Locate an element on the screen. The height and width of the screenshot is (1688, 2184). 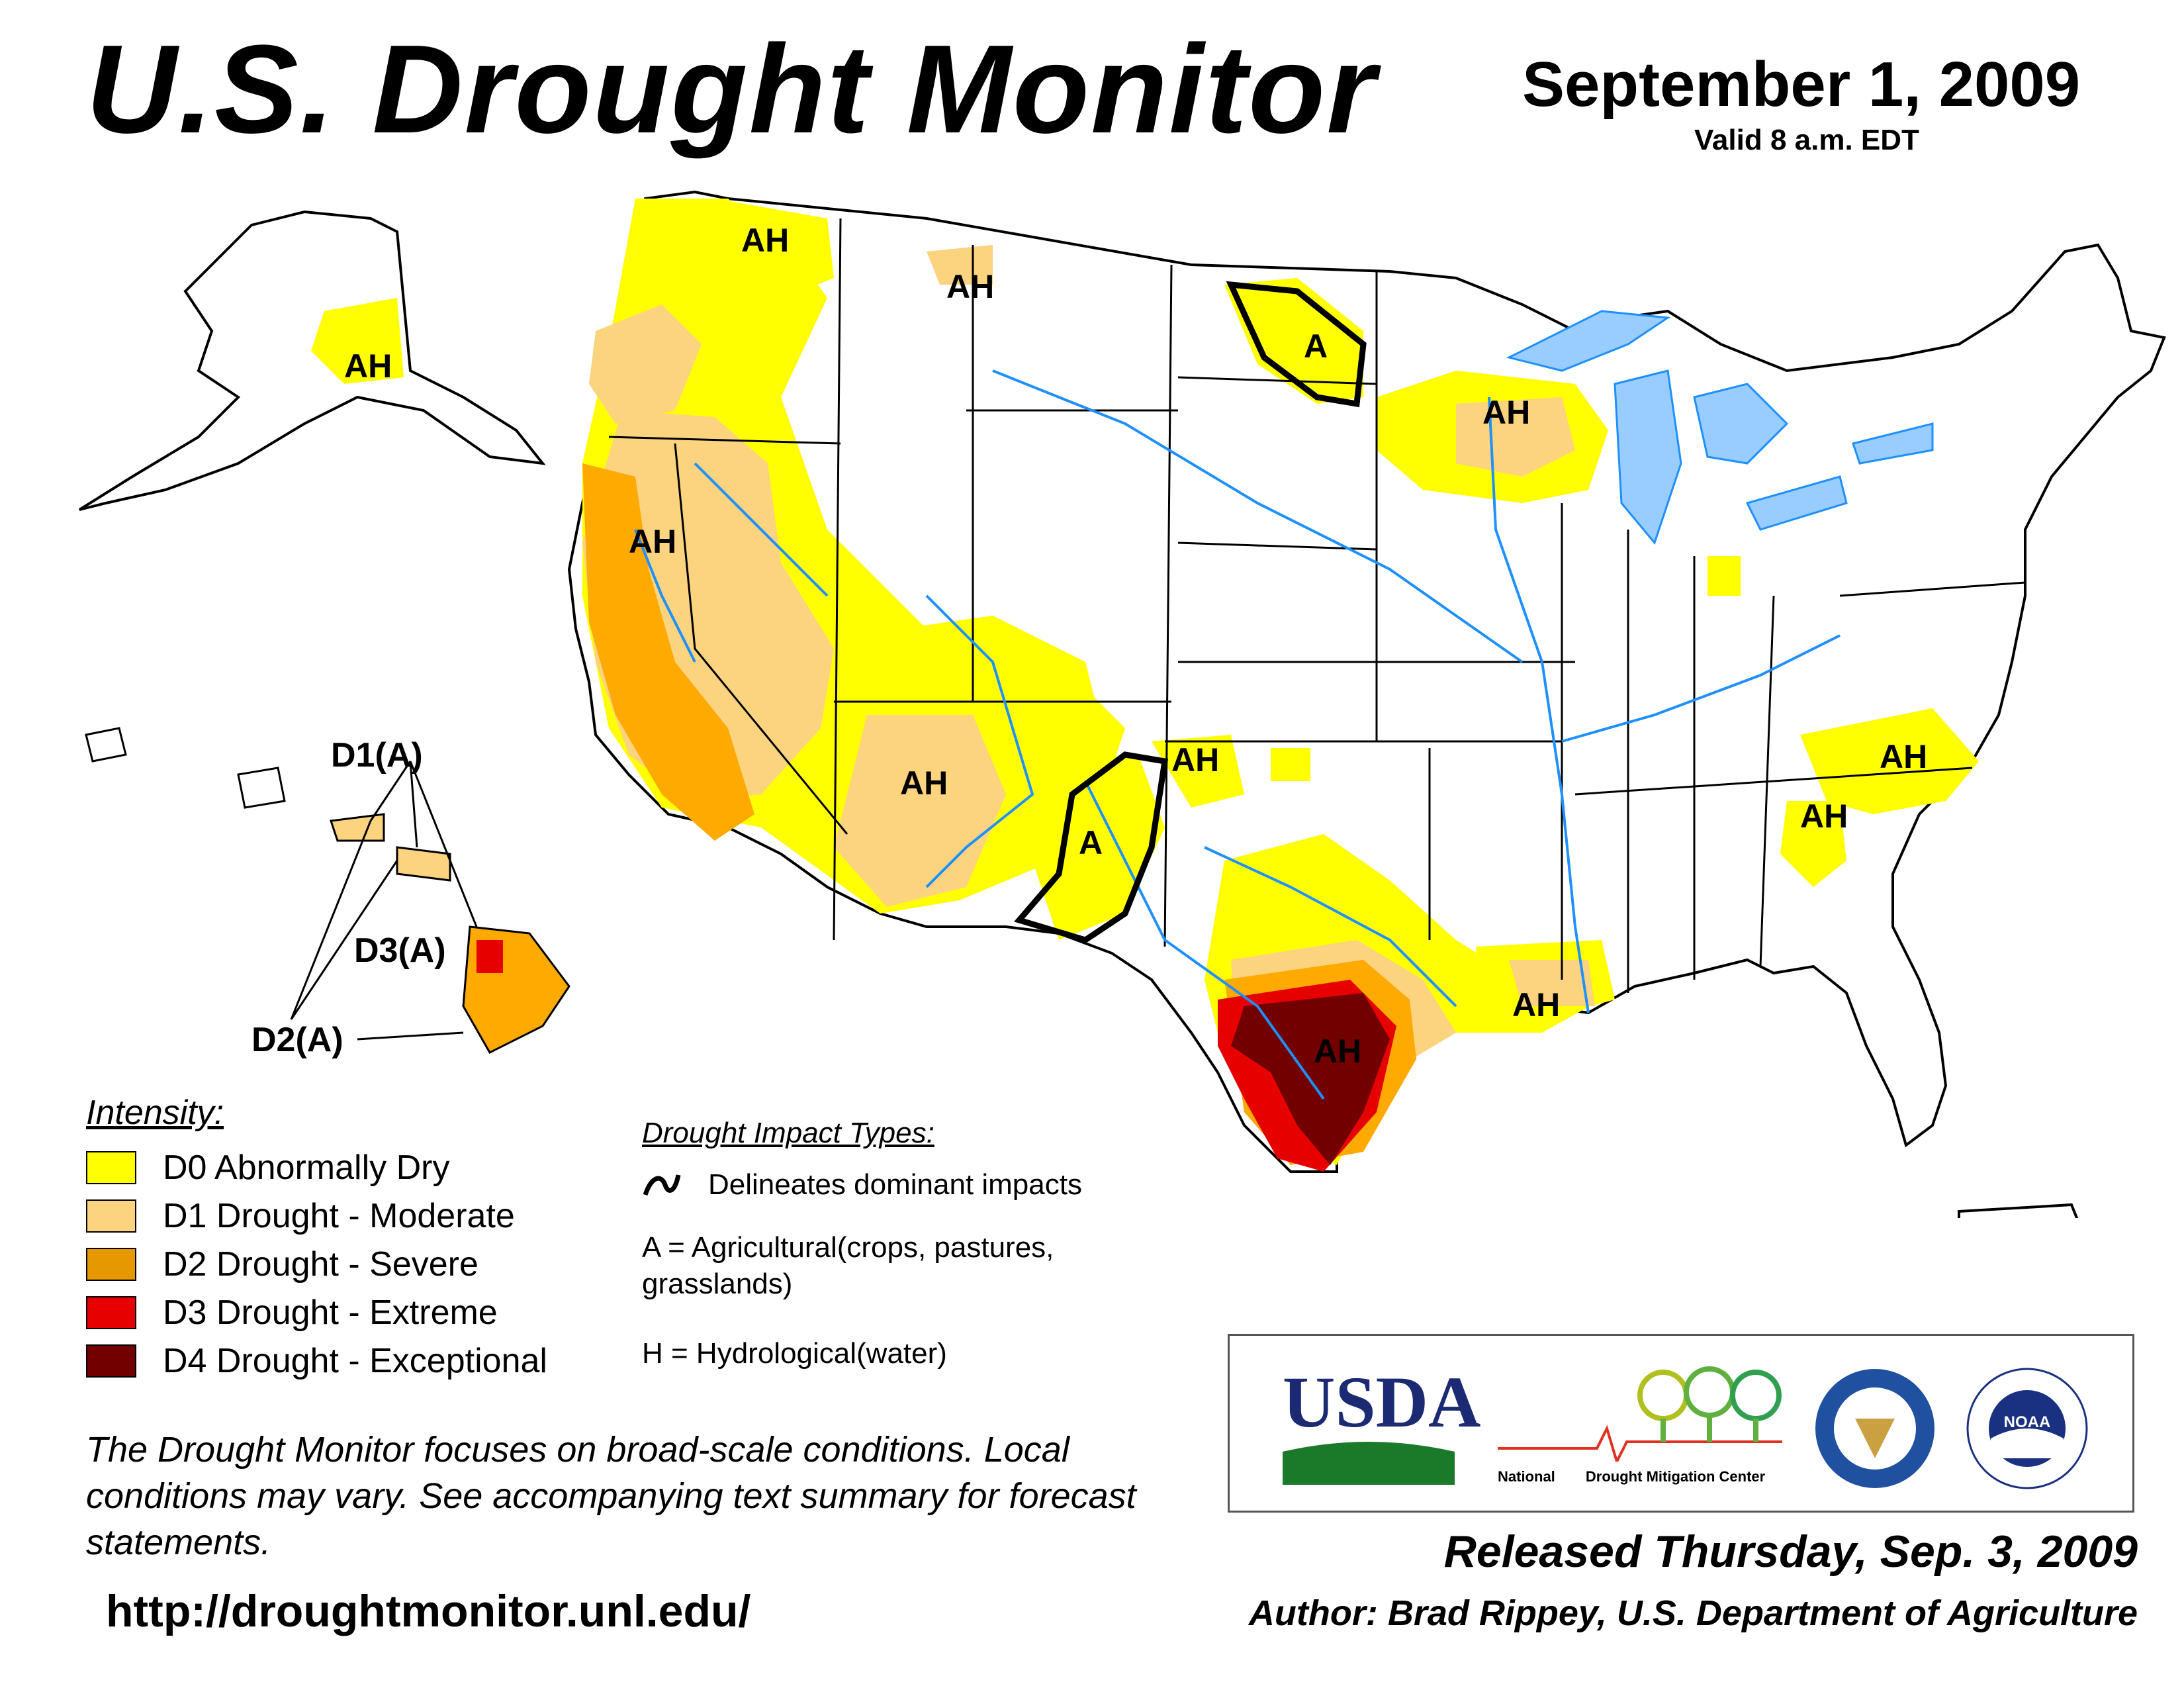
label-ah-washington: AH is located at coordinates (765, 240).